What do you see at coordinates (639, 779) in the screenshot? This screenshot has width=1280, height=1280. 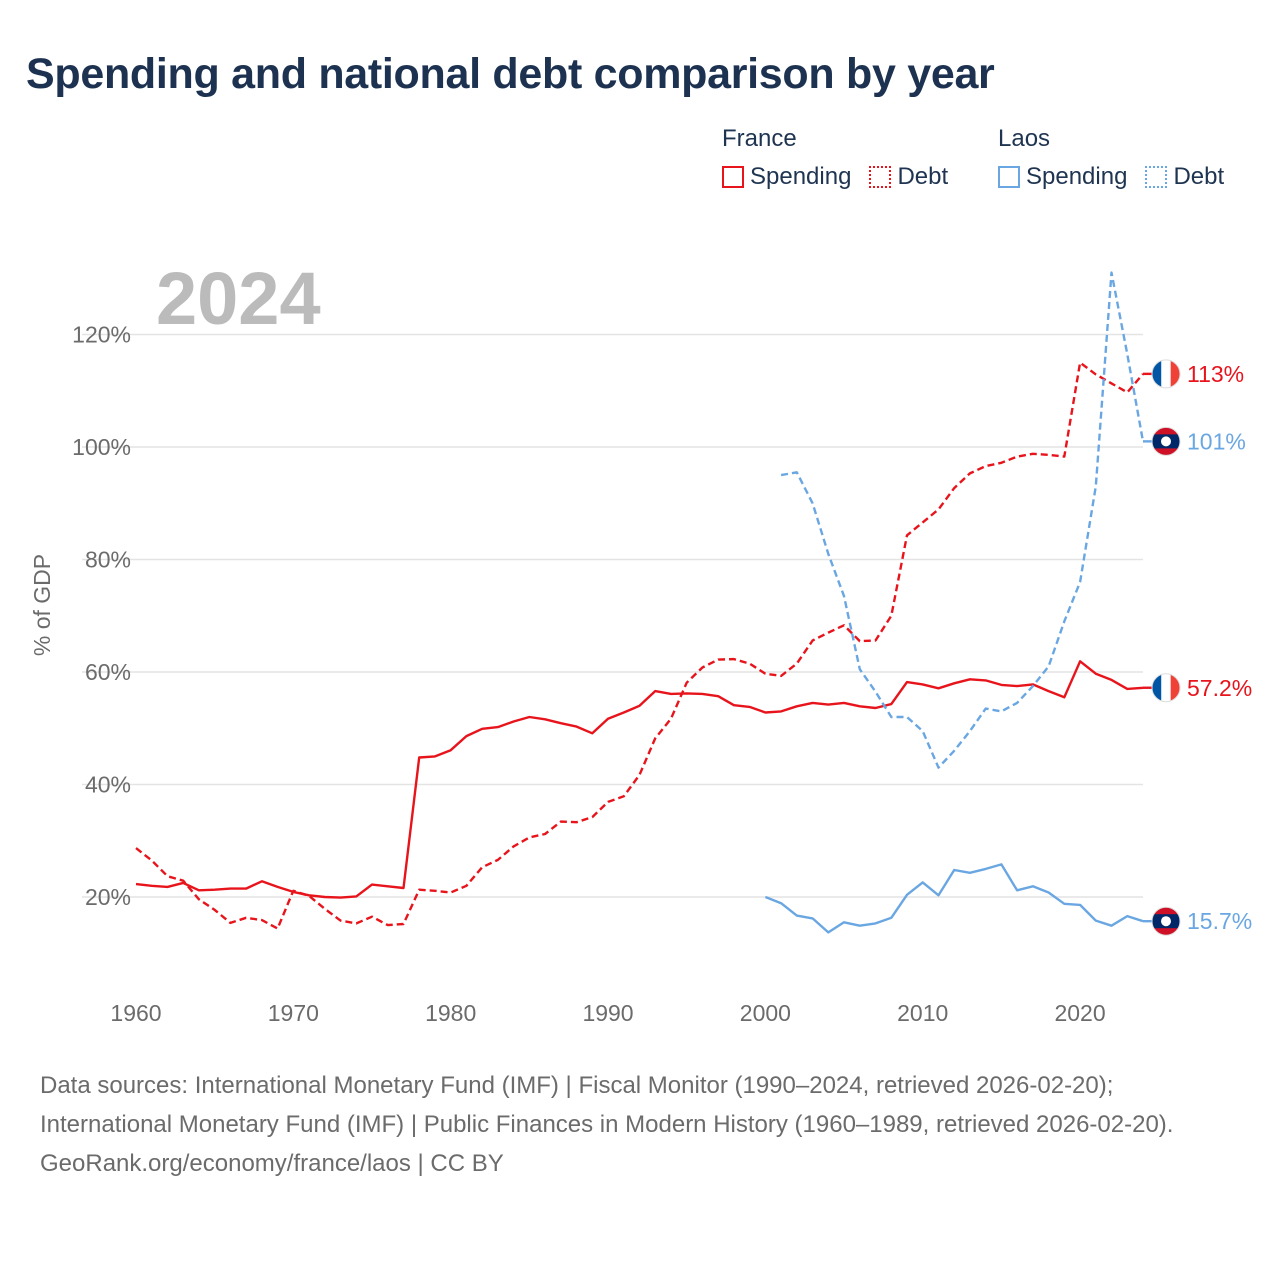 I see `series-line-france-spending` at bounding box center [639, 779].